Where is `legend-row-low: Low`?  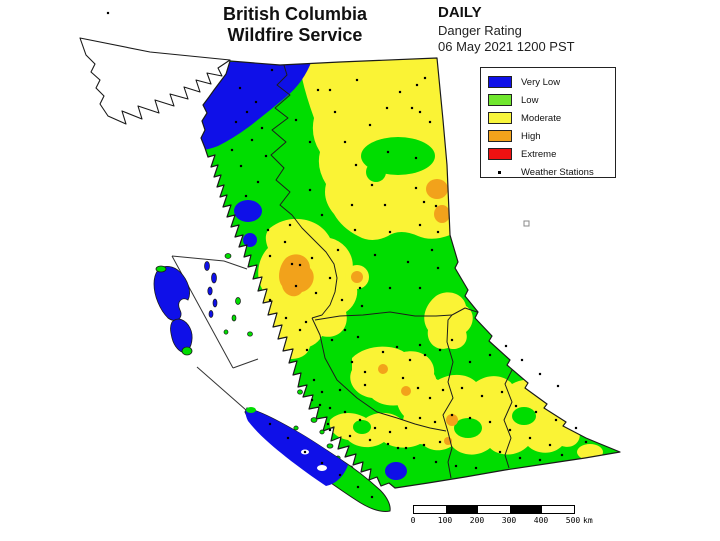
legend-row-low: Low is located at coordinates (551, 100).